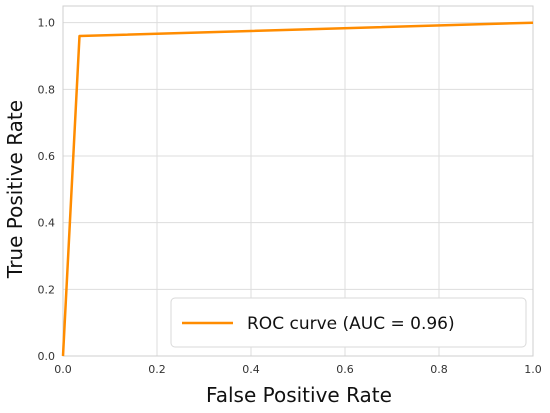  Describe the element at coordinates (47, 89) in the screenshot. I see `y-tick-label: 0.8` at that location.